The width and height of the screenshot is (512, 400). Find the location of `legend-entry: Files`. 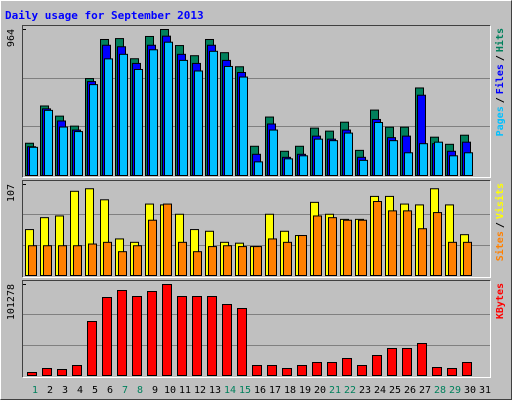

legend-entry: Files is located at coordinates (500, 79).